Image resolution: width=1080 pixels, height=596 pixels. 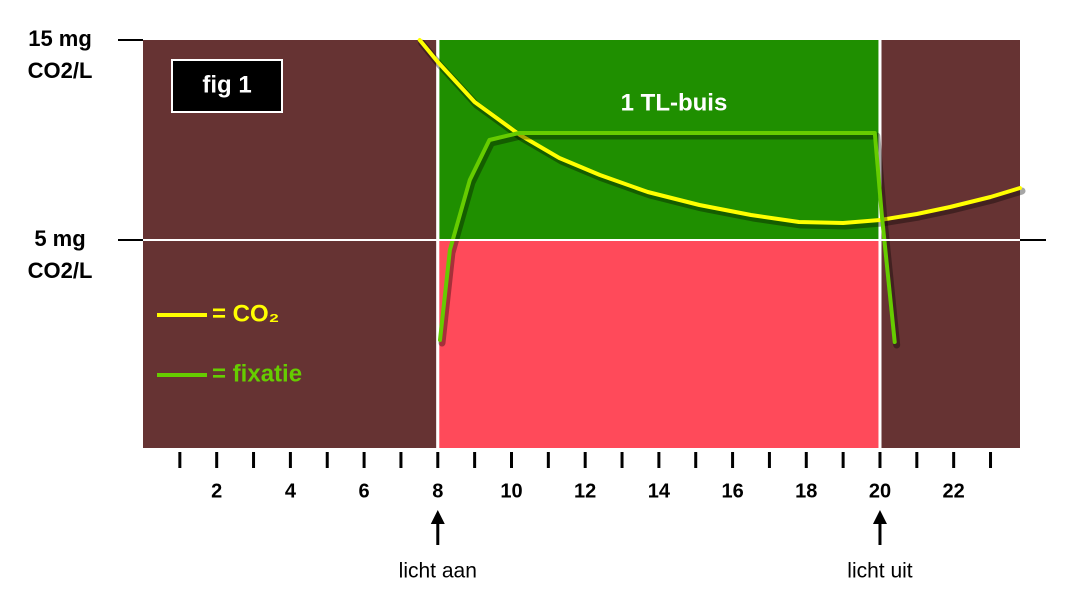 What do you see at coordinates (511, 491) in the screenshot?
I see `x-tick-label: 10` at bounding box center [511, 491].